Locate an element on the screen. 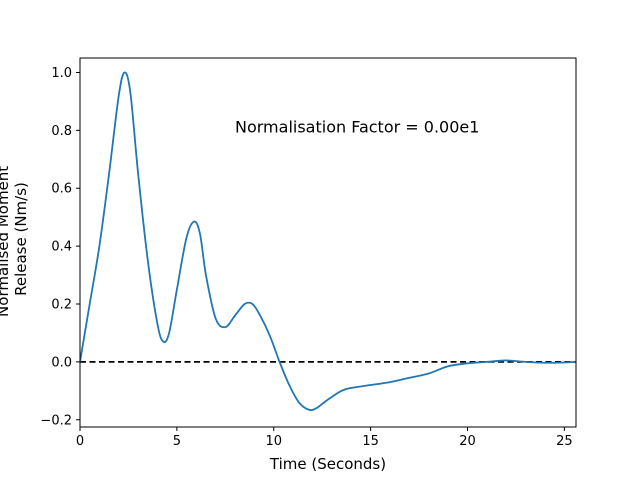 The image size is (640, 480). y-axis-label: Normalised Moment Release (Nm/s) is located at coordinates (15, 239).